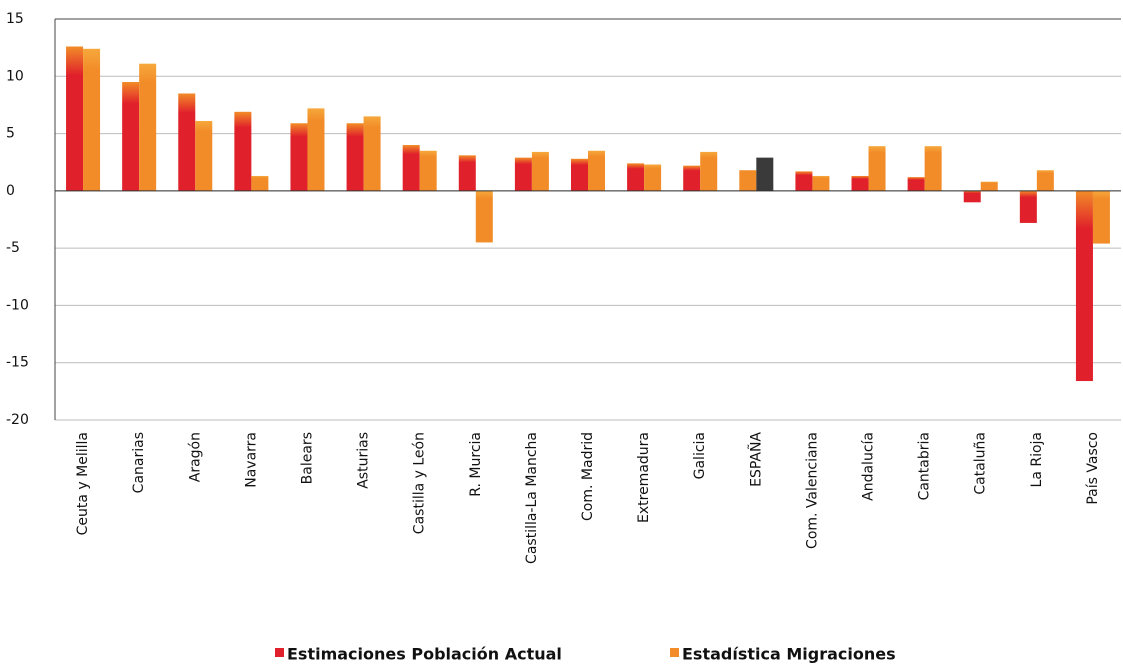  I want to click on x-tick-label: ESPAÑA, so click(755, 459).